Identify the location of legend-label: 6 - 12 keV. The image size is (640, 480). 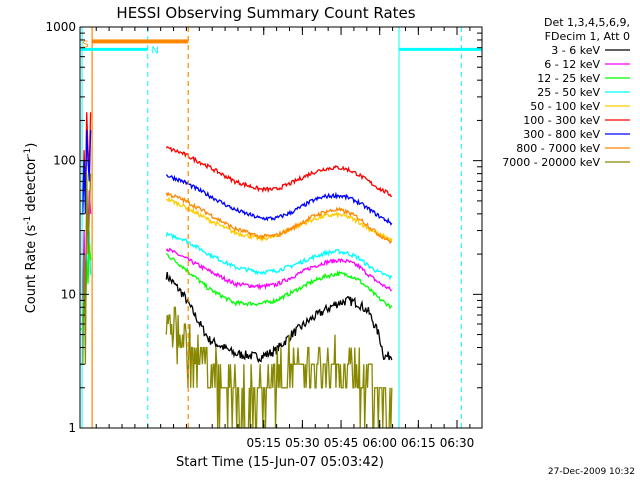
(572, 64).